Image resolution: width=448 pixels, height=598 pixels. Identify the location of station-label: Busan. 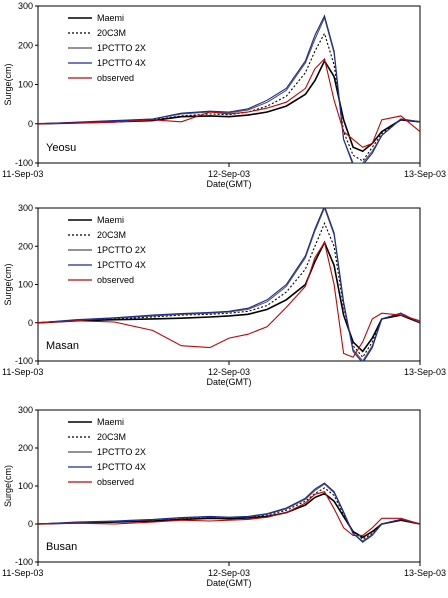
(61, 547).